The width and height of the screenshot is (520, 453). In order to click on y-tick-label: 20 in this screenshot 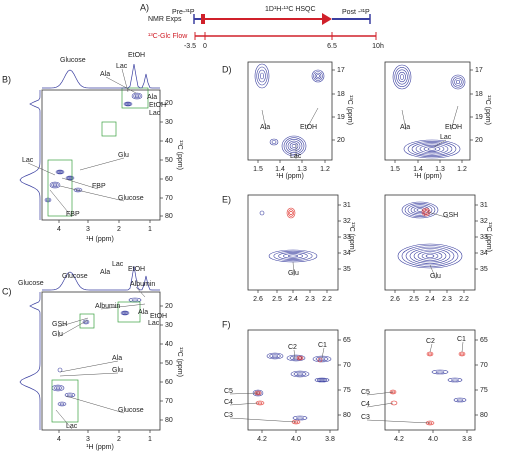, I will do `click(341, 140)`.